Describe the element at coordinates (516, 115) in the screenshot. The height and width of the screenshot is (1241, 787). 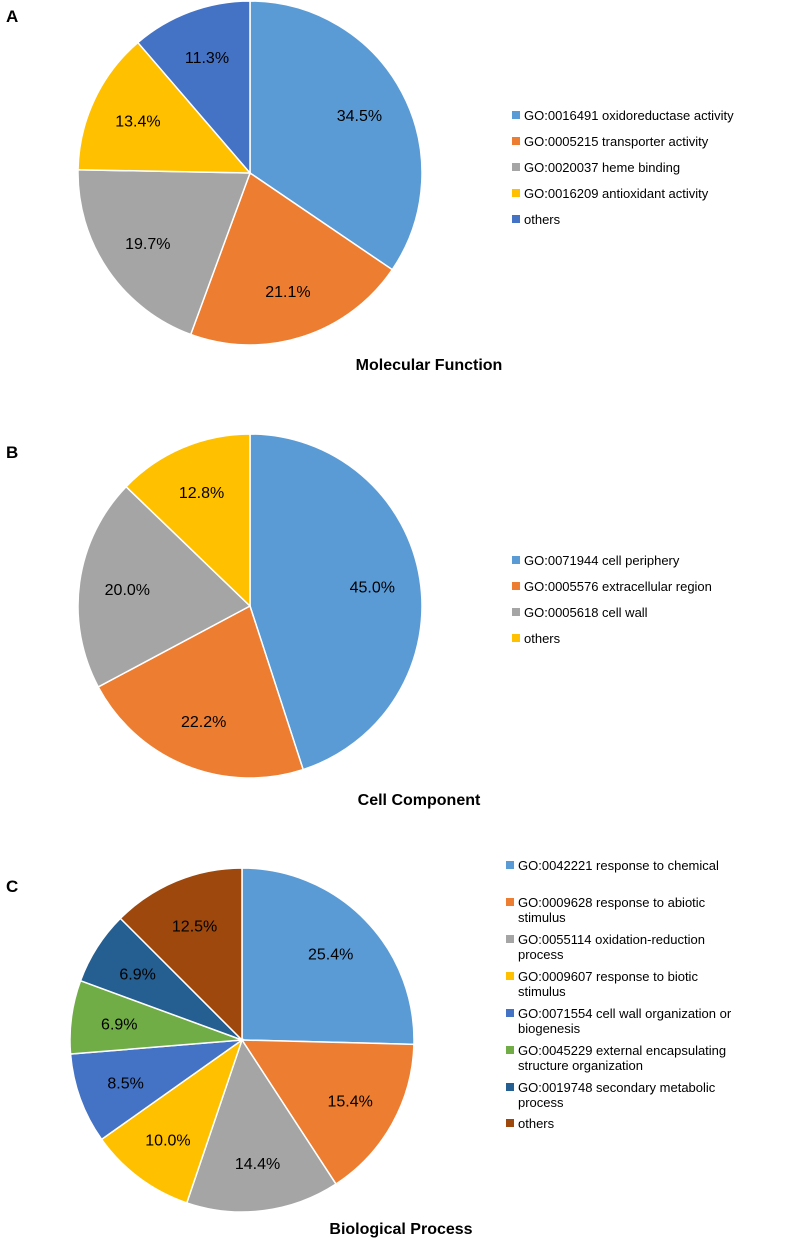
I see `legend-swatch-go-0016491-oxidoreductase-activity` at that location.